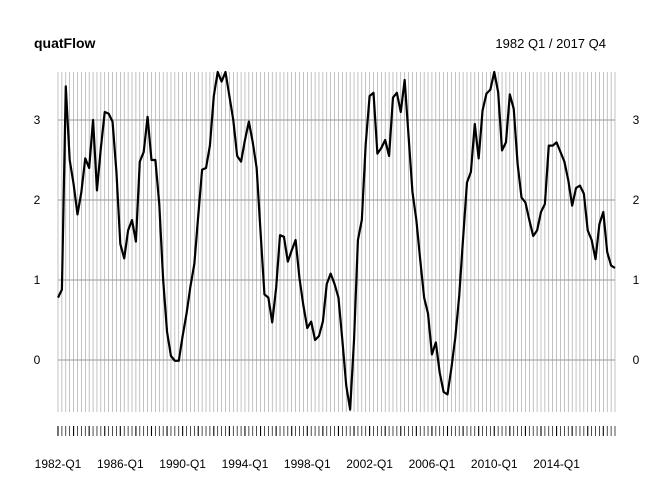  I want to click on y-tick-label-left: 1, so click(37, 280).